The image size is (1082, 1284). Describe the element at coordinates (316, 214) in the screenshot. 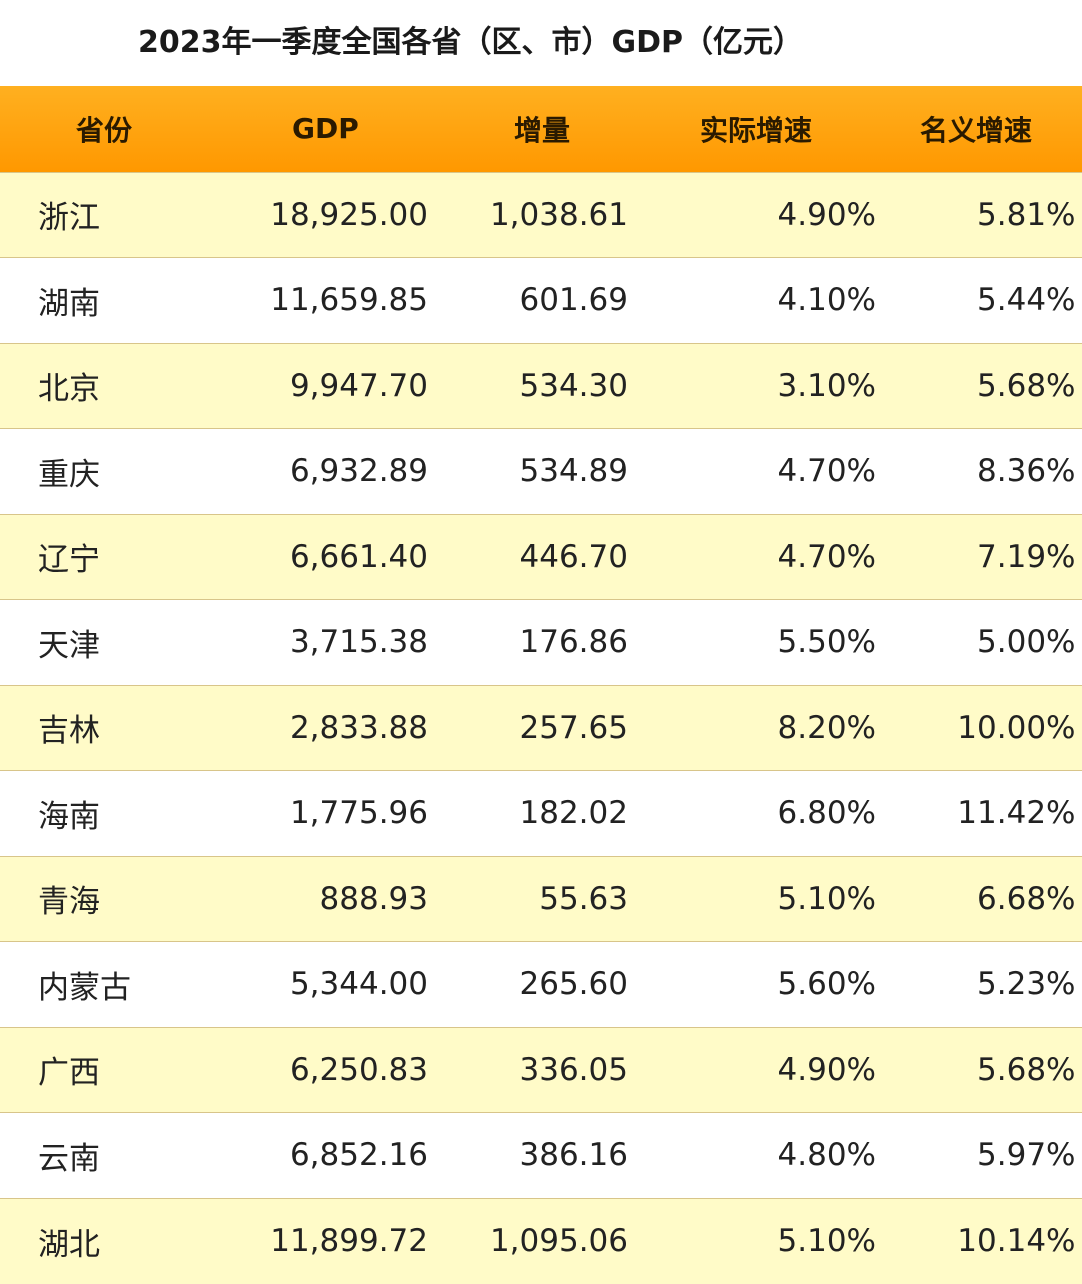

I see `cell-gdp: 18,925.00` at that location.